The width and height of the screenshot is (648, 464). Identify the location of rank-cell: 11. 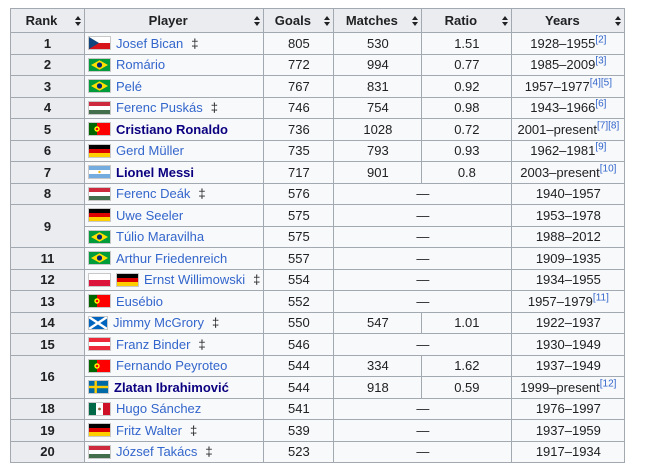
(47, 258).